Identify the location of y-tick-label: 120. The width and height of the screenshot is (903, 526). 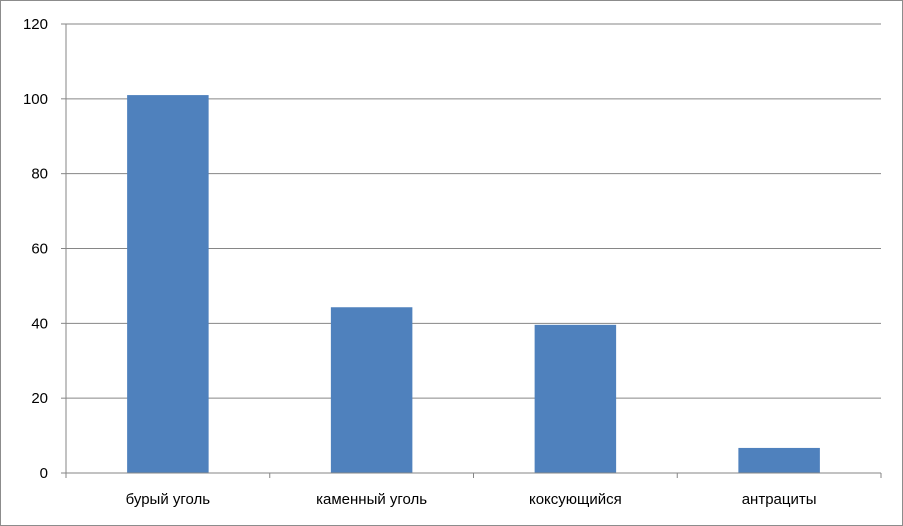
(35, 24).